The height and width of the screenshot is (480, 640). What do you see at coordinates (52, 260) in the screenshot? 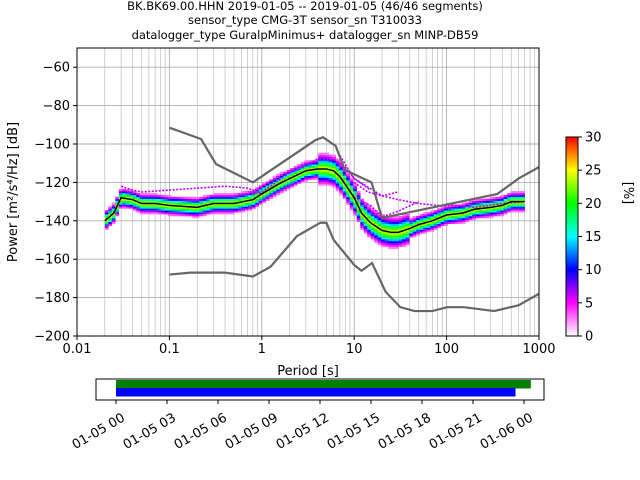
I see `y-tick-label: −160` at bounding box center [52, 260].